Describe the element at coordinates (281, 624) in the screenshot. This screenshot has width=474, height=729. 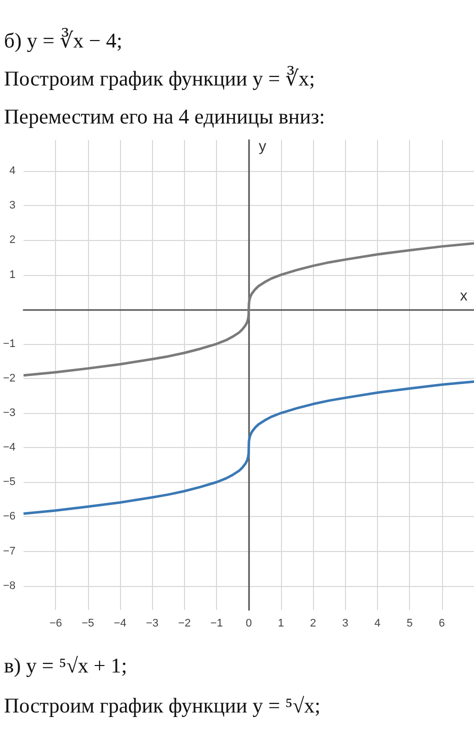
I see `x-tick-label: 1` at that location.